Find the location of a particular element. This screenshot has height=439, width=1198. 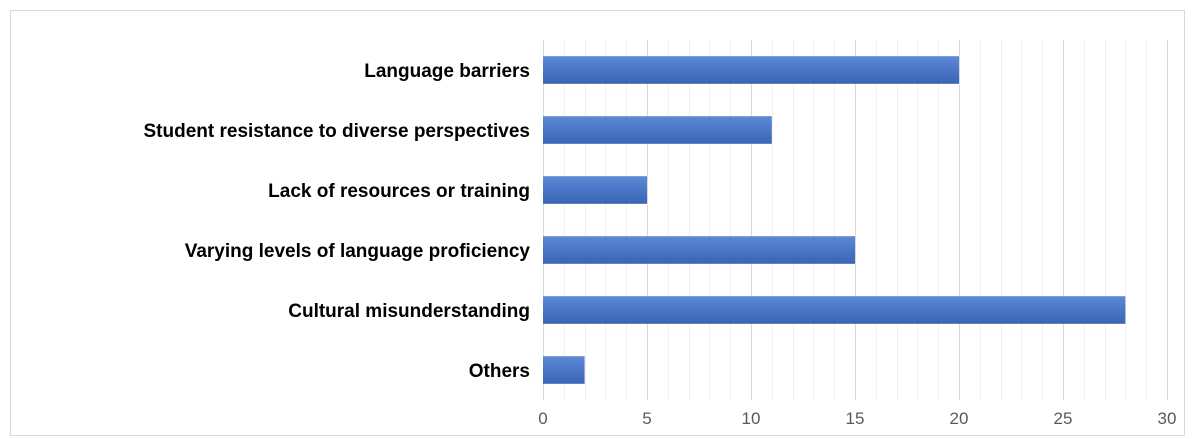

x-tick-label: 15 is located at coordinates (855, 418).